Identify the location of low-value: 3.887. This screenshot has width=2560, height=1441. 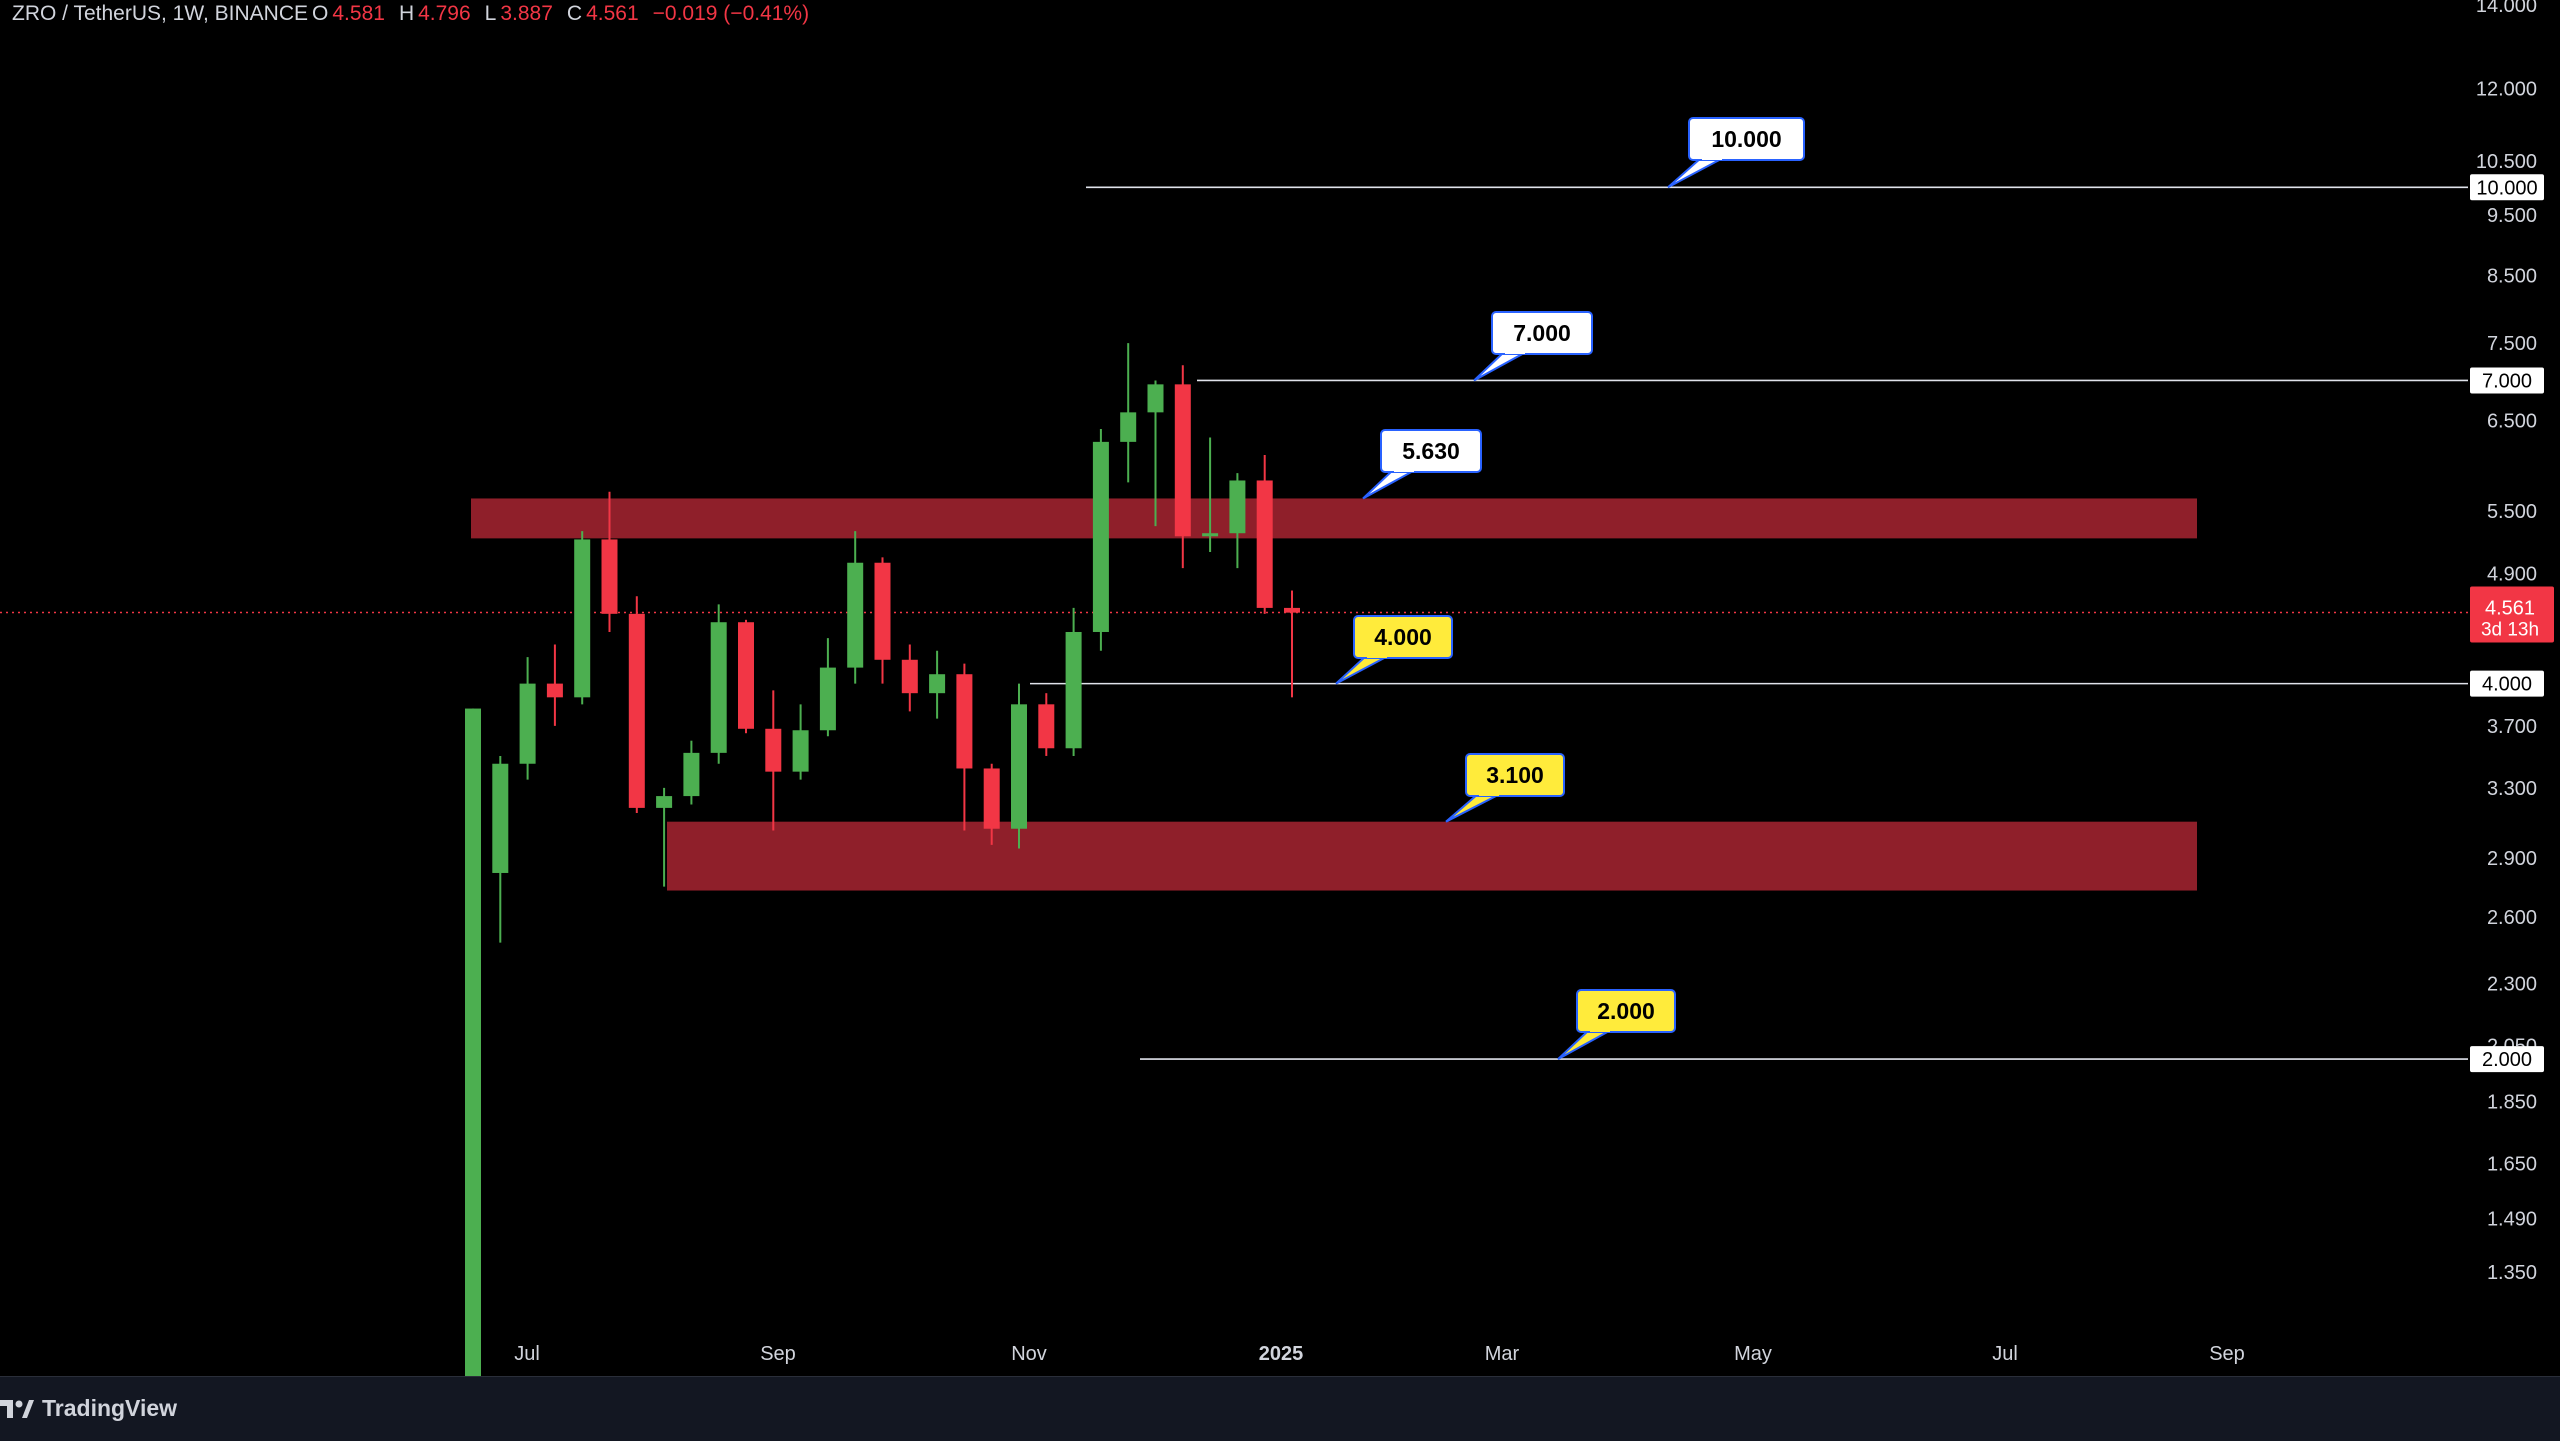
(526, 13).